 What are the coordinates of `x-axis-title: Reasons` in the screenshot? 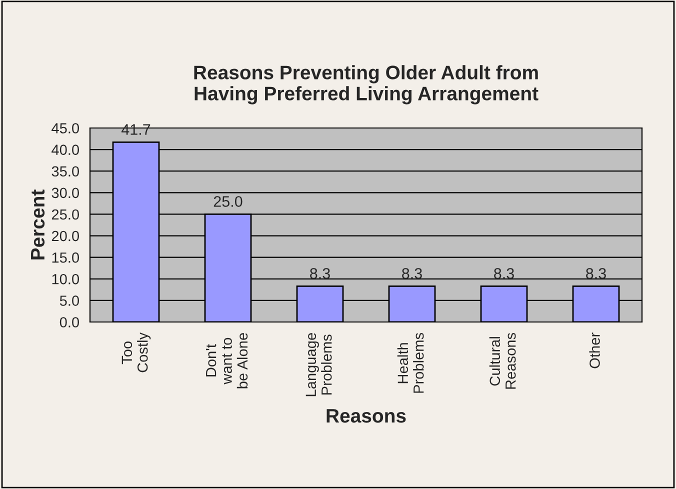 It's located at (366, 416).